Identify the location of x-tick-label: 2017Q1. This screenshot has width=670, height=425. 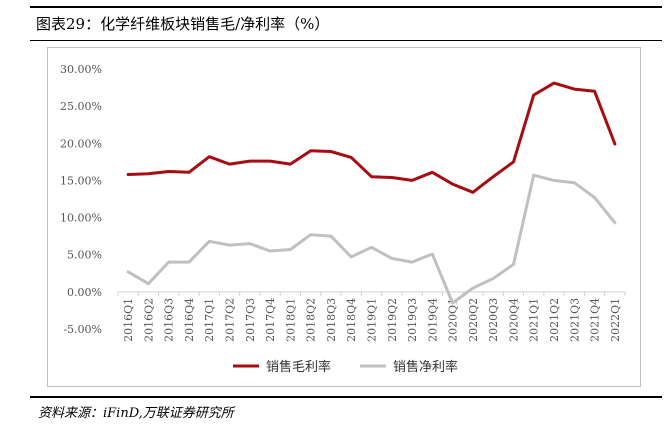
(209, 320).